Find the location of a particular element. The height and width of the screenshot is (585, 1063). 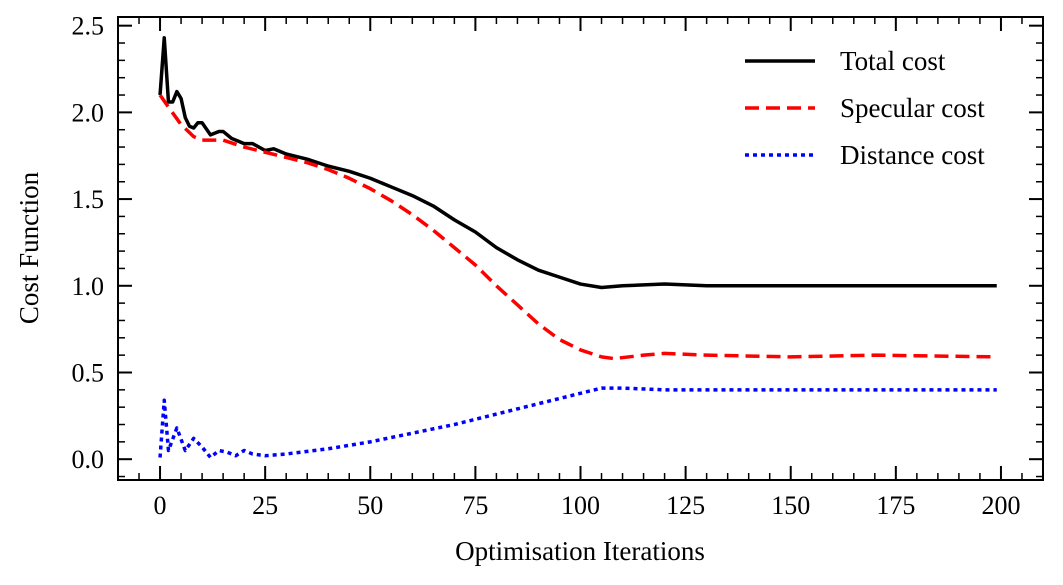

legend-label: Total cost is located at coordinates (893, 61).